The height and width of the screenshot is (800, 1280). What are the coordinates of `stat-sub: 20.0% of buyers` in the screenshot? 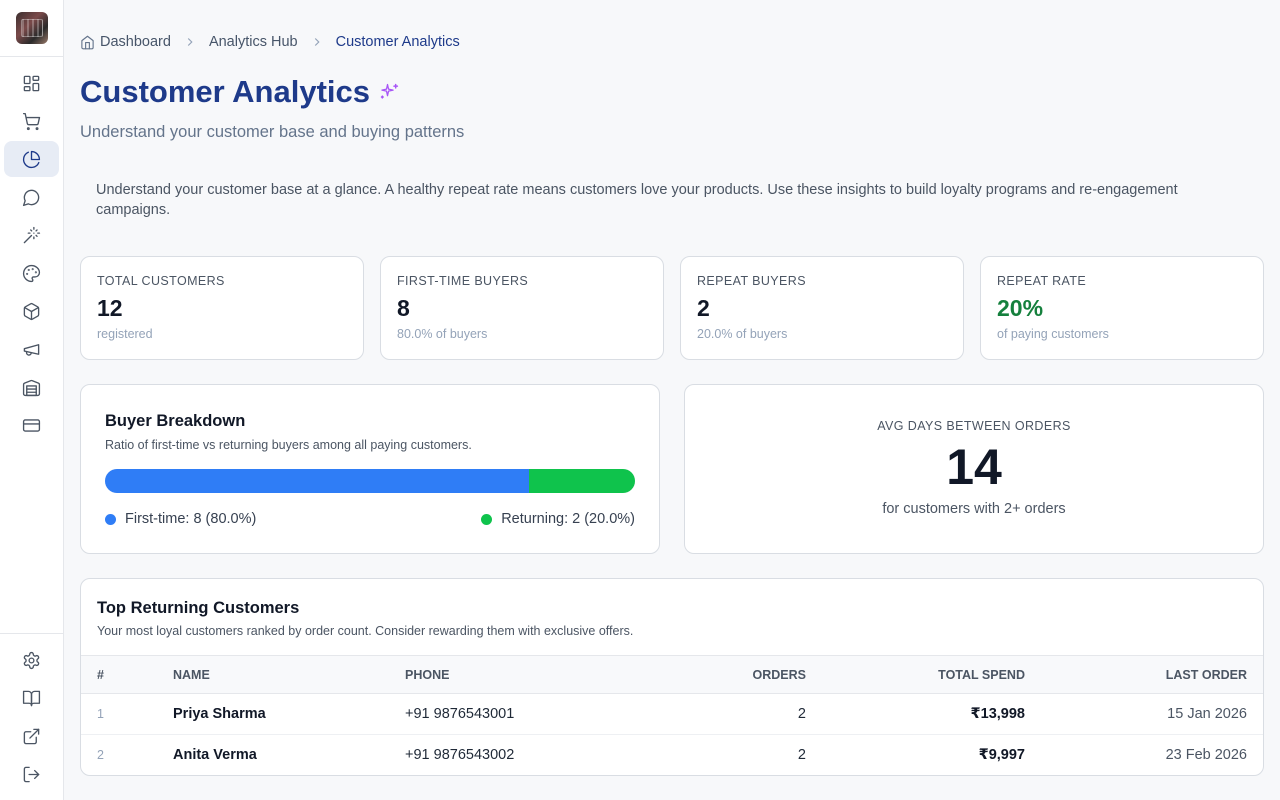 It's located at (742, 334).